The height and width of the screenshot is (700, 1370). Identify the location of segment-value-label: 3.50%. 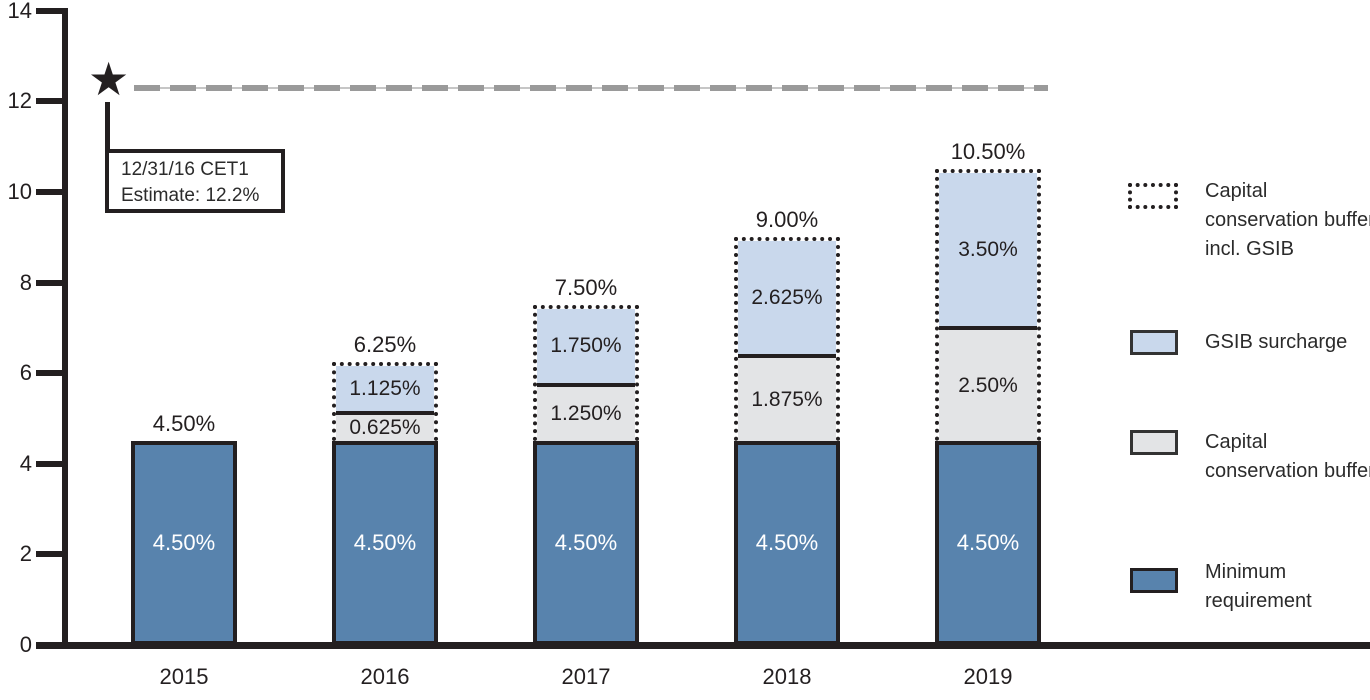
(988, 249).